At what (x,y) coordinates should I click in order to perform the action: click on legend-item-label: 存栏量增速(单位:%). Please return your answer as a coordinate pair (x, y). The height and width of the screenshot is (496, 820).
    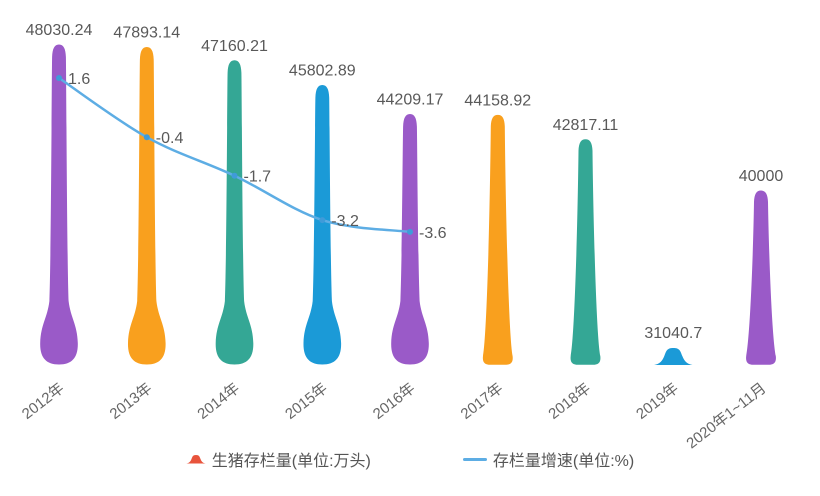
    Looking at the image, I should click on (563, 461).